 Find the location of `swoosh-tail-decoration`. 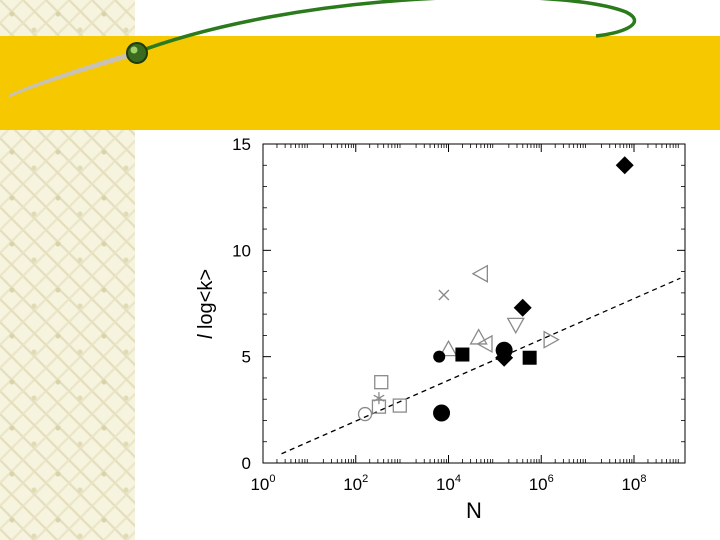

swoosh-tail-decoration is located at coordinates (69, 75).